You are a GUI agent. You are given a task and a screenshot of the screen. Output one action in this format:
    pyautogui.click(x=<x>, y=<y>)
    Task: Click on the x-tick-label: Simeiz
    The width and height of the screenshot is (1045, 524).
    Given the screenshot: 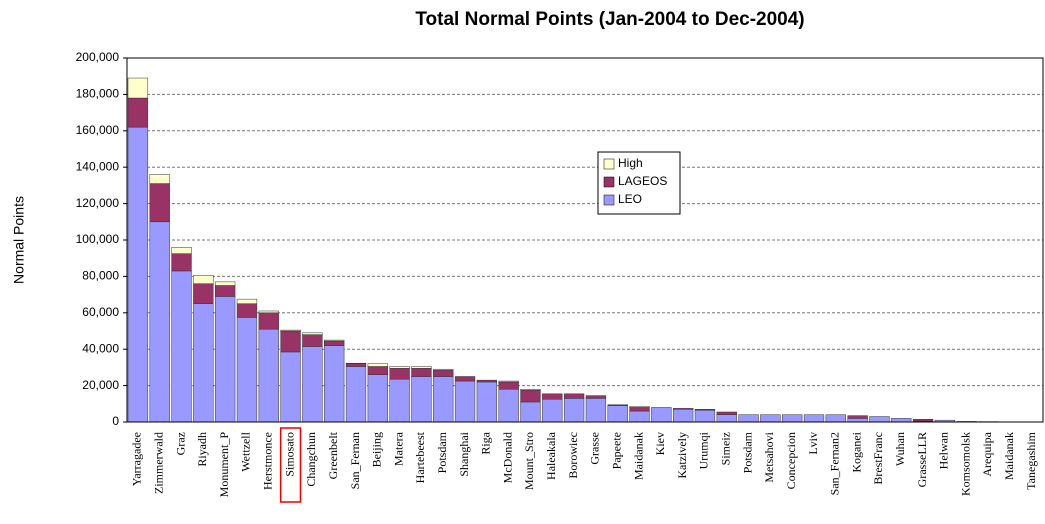 What is the action you would take?
    pyautogui.click(x=726, y=448)
    